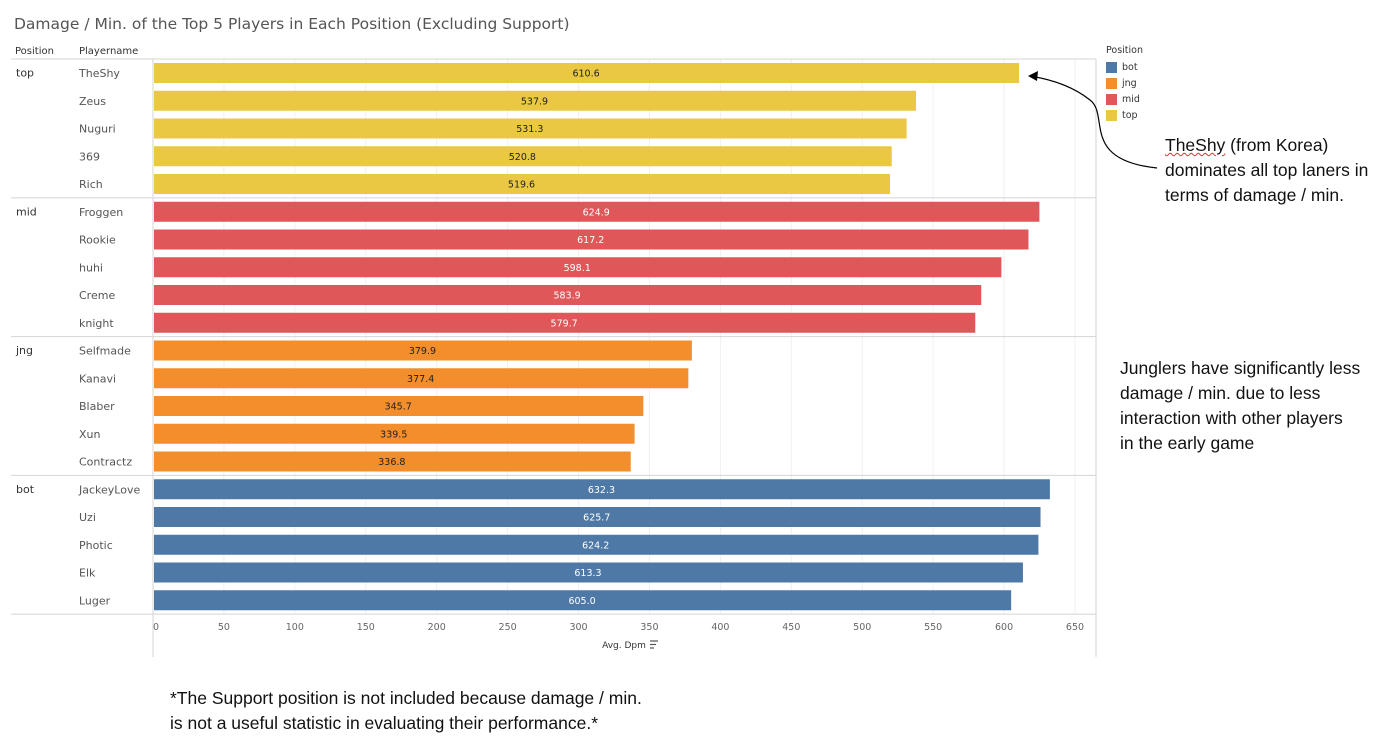  What do you see at coordinates (602, 489) in the screenshot?
I see `bar-JackeyLove` at bounding box center [602, 489].